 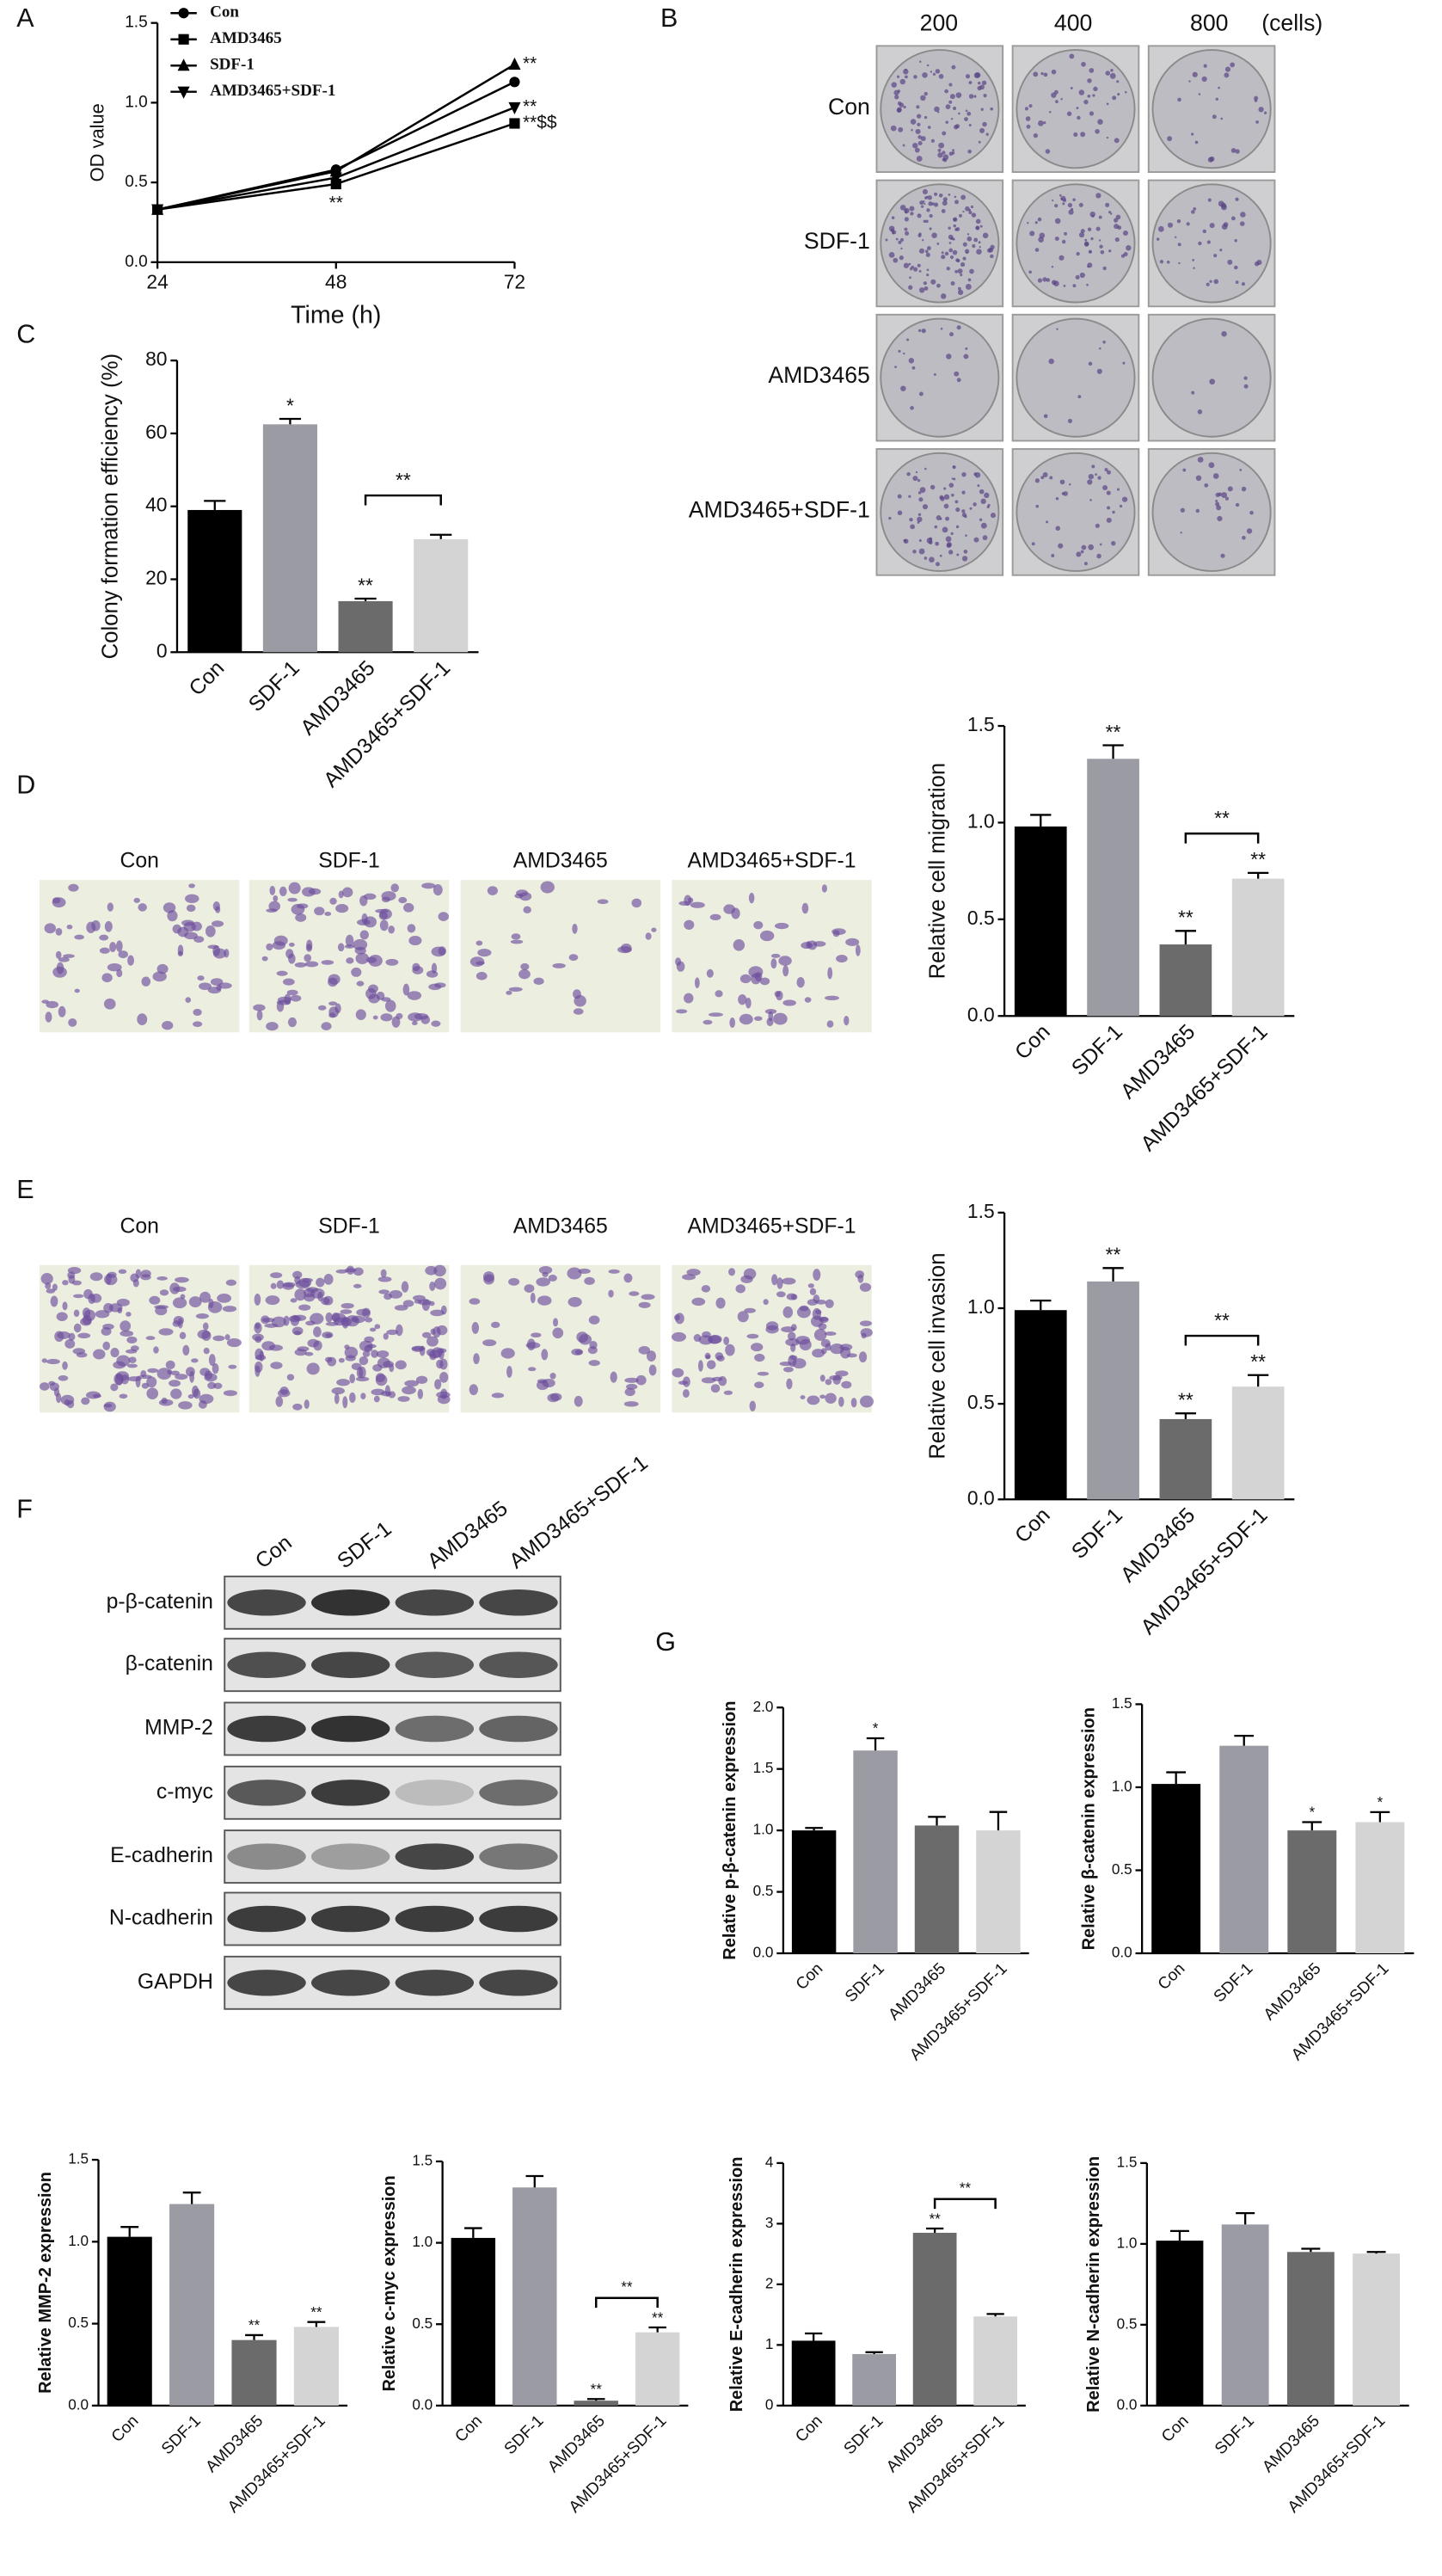 I want to click on image-label: Con, so click(x=139, y=861).